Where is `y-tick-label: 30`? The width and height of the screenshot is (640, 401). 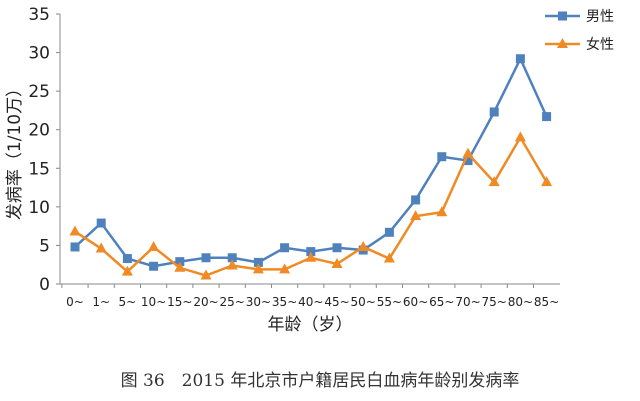 y-tick-label: 30 is located at coordinates (39, 54).